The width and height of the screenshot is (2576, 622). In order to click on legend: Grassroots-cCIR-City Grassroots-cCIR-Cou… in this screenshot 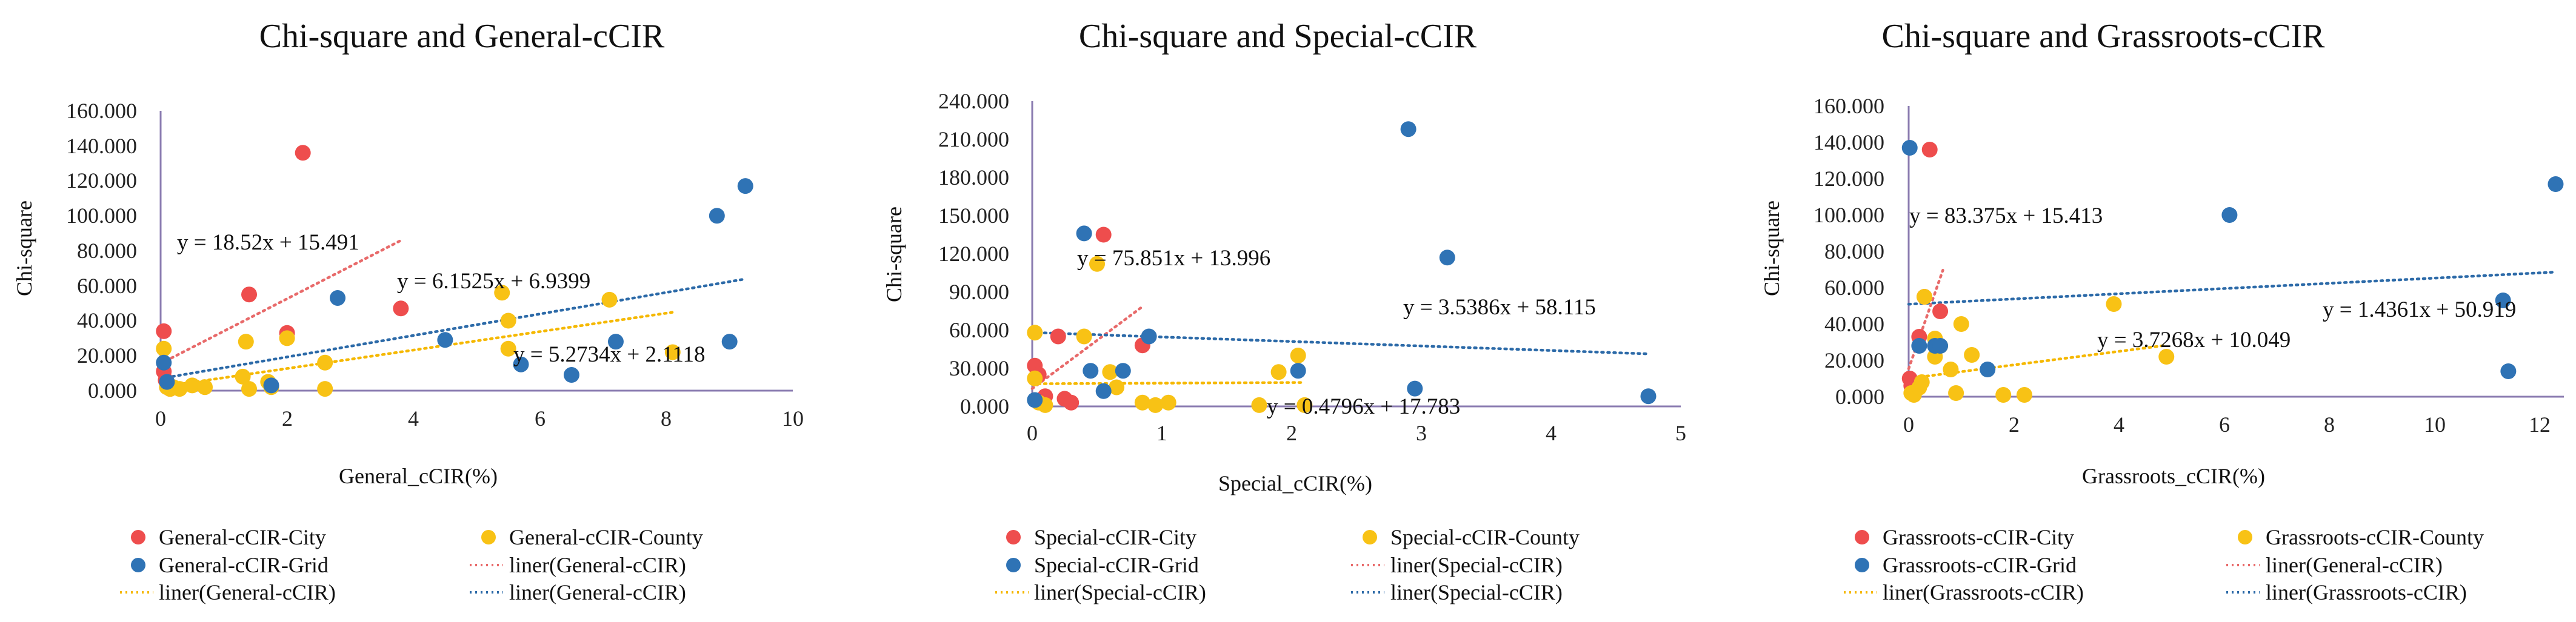, I will do `click(2164, 564)`.